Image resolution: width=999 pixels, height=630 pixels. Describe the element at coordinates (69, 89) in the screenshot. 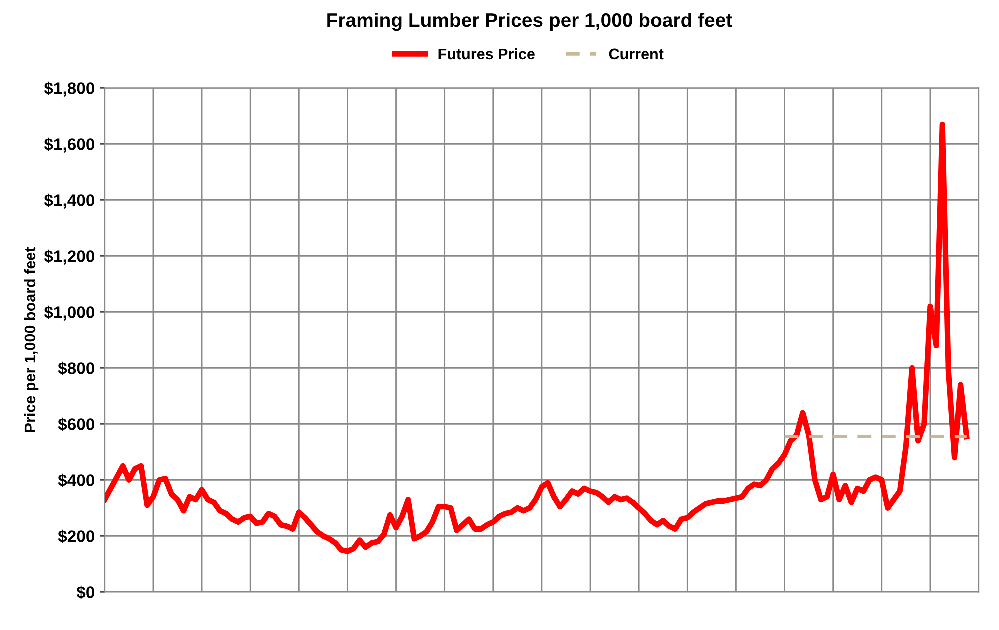

I see `y-tick-label: $1,800` at that location.